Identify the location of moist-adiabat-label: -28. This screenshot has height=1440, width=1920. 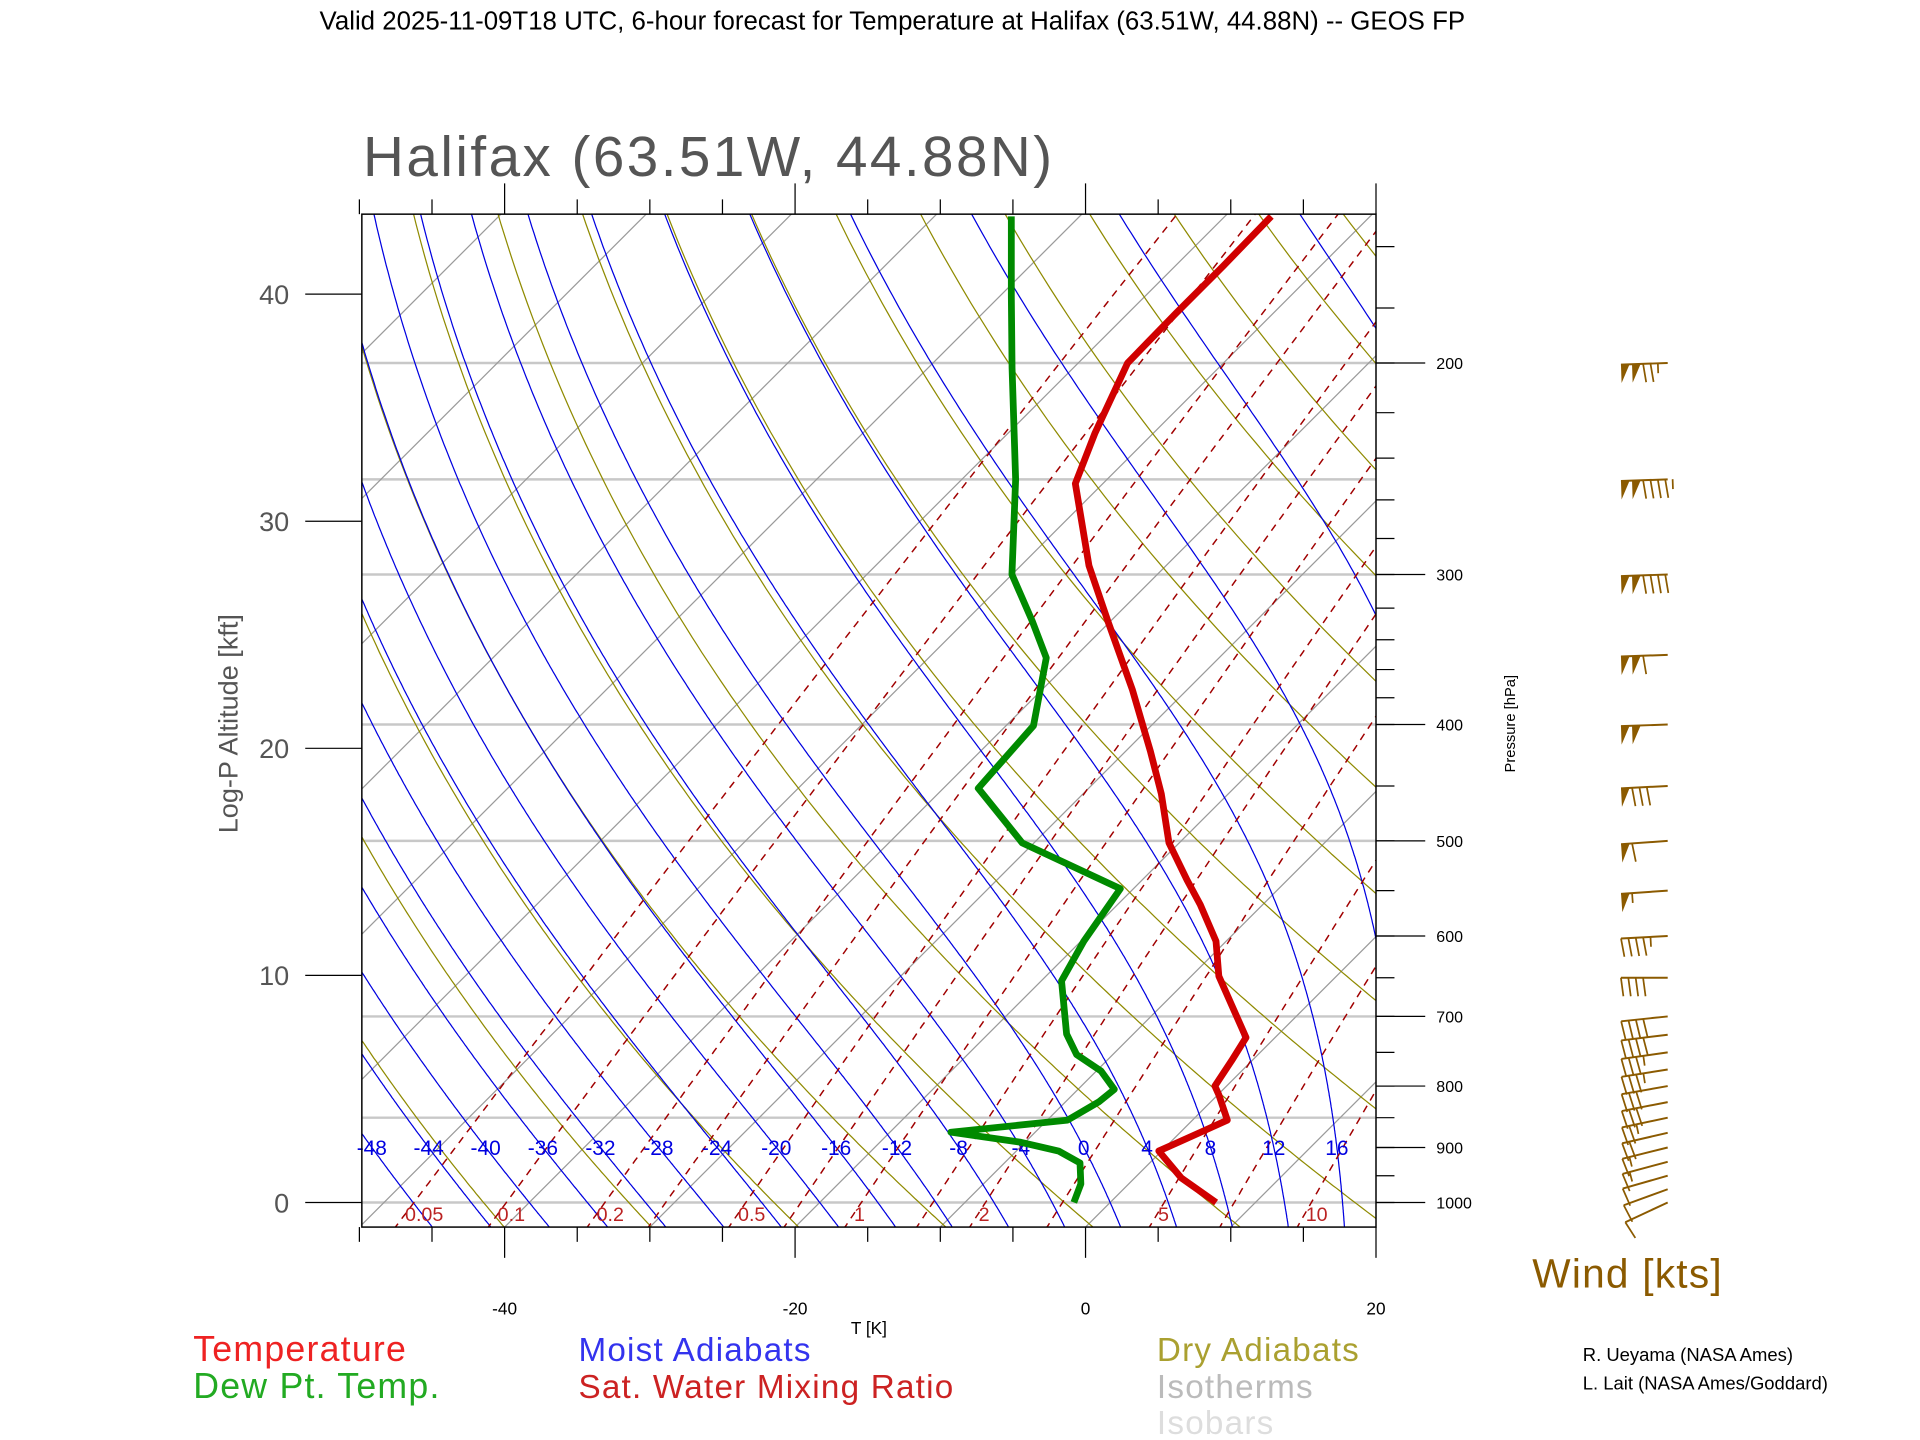
(658, 1148).